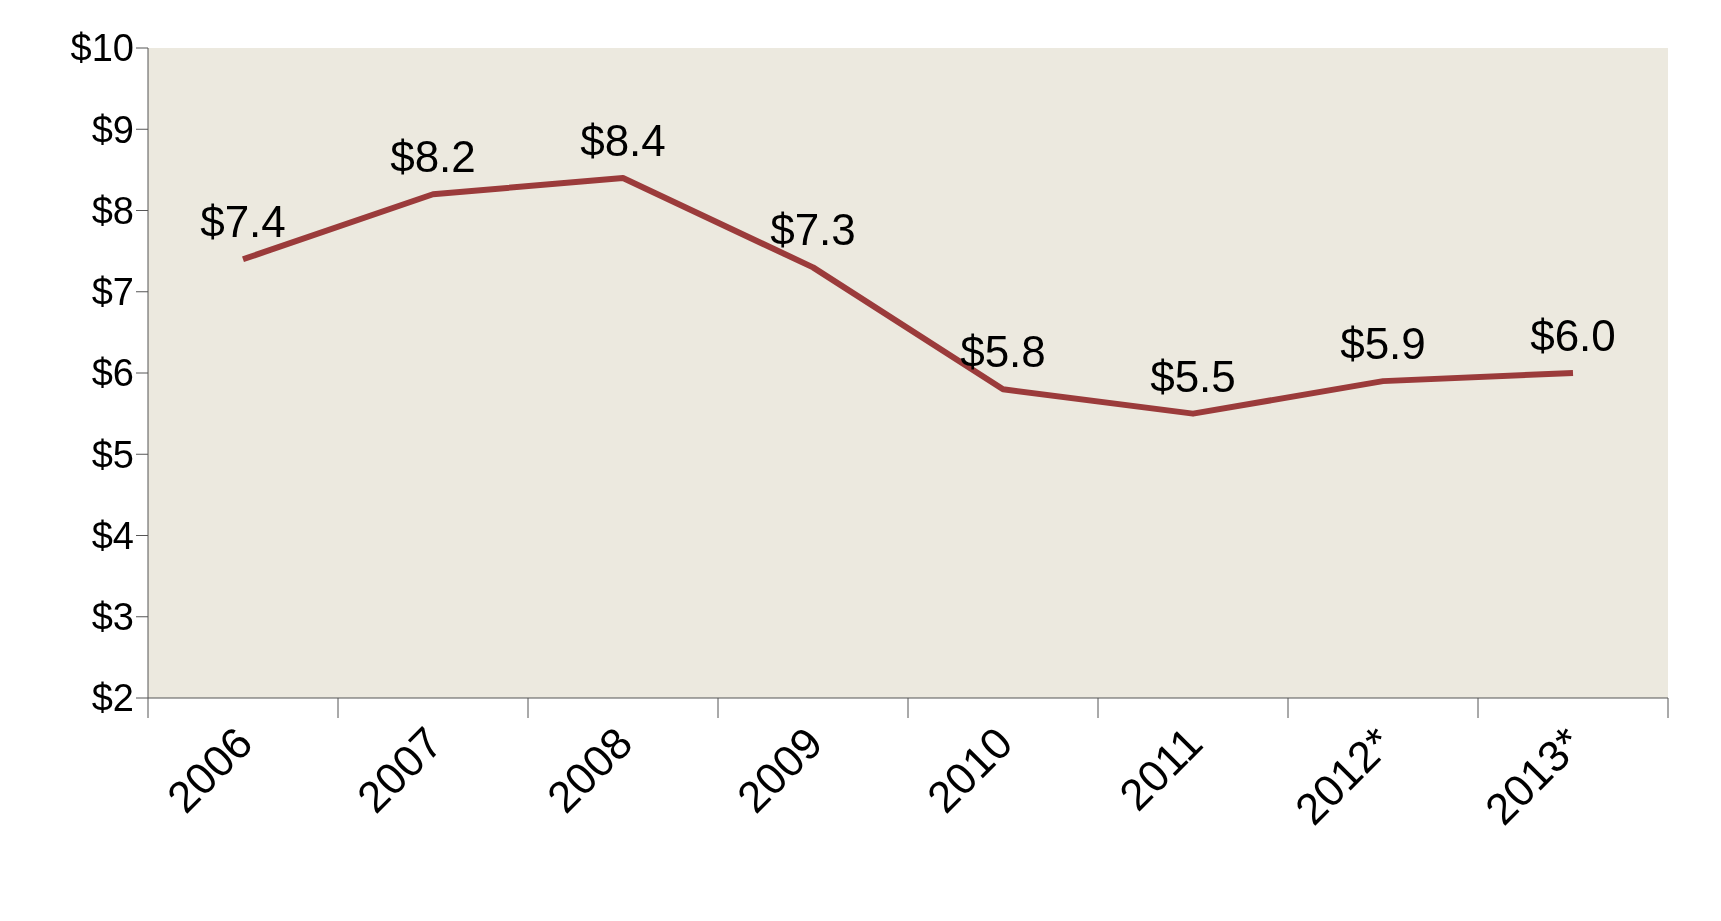  Describe the element at coordinates (623, 140) in the screenshot. I see `data-label: $8.4` at that location.